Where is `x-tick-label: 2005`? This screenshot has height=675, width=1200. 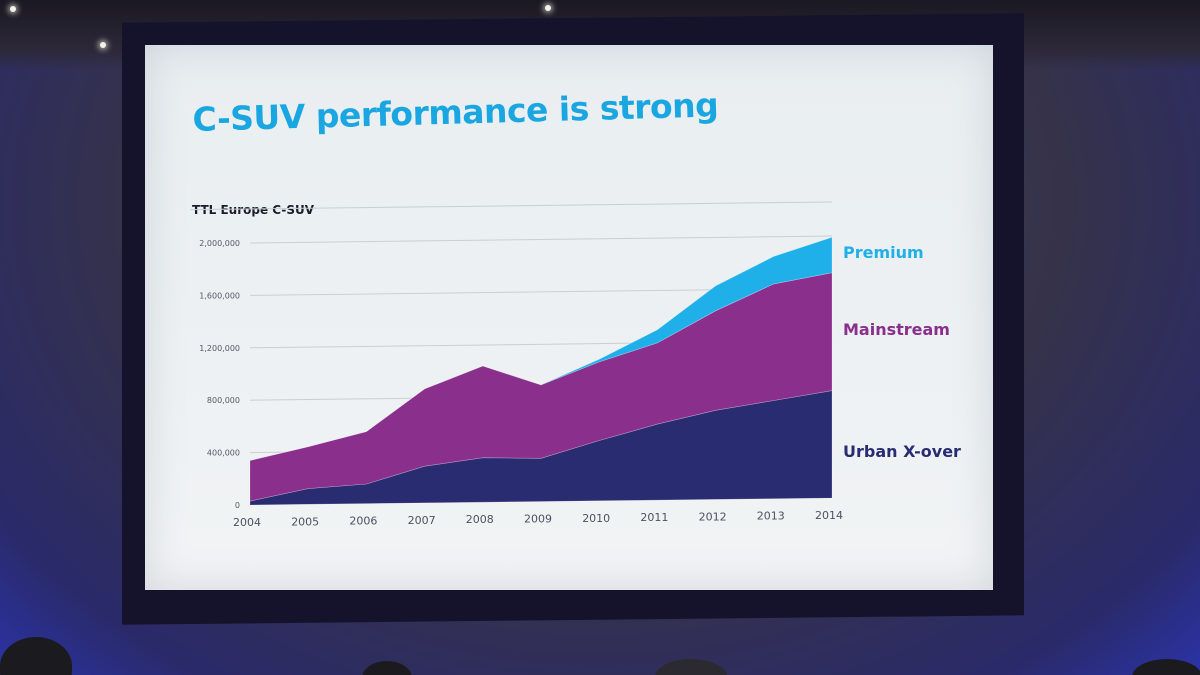
x-tick-label: 2005 is located at coordinates (305, 521).